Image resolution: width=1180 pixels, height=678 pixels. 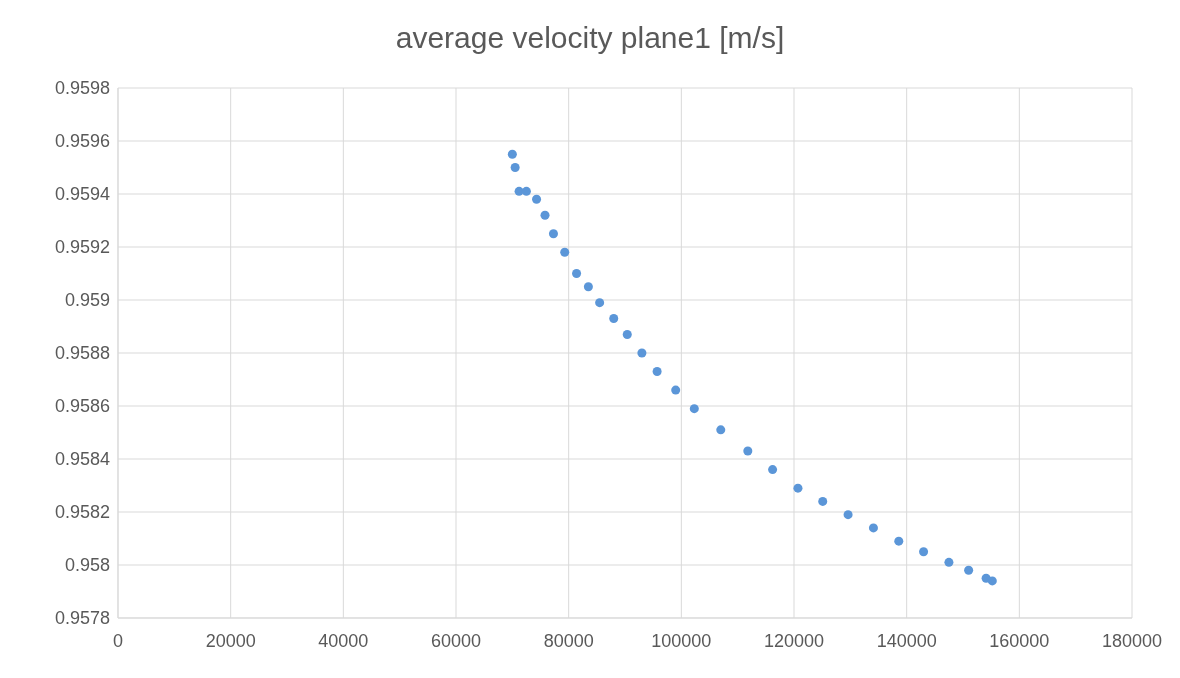 What do you see at coordinates (82, 88) in the screenshot?
I see `y-tick-label: 0.9598` at bounding box center [82, 88].